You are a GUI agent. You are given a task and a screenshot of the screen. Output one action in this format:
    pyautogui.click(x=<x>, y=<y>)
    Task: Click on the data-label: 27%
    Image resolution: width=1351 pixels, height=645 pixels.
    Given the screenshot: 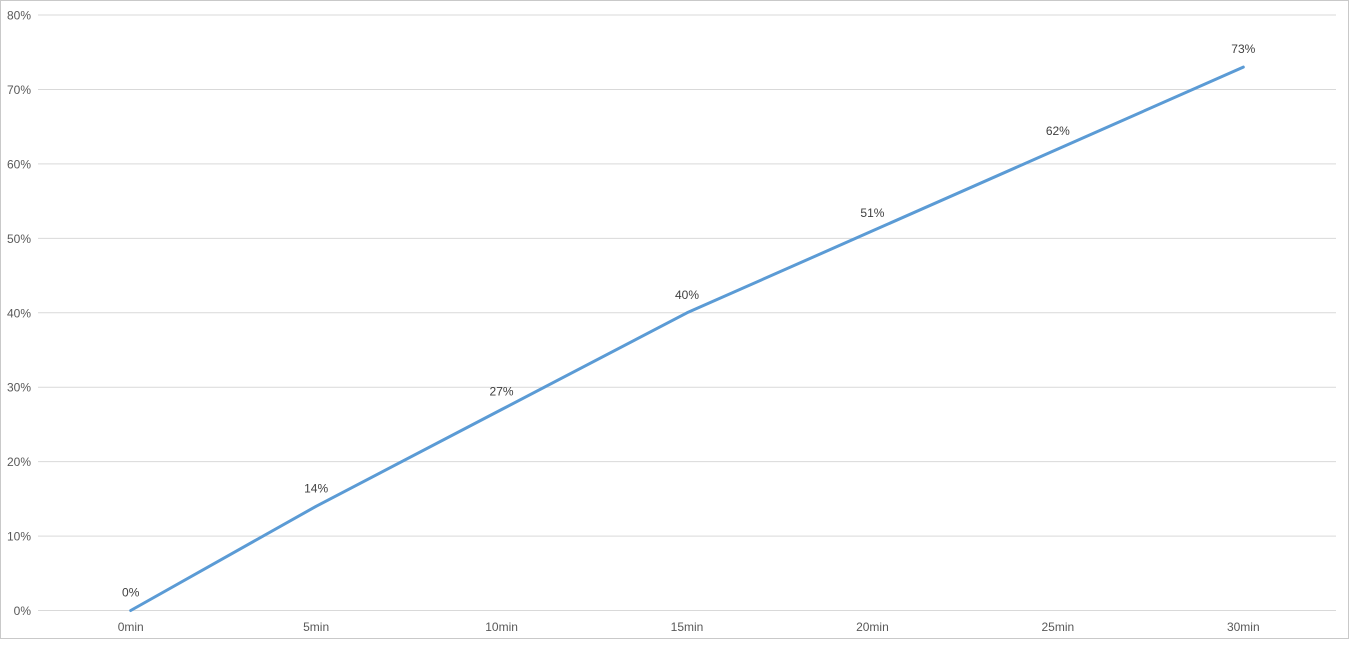 What is the action you would take?
    pyautogui.click(x=502, y=392)
    